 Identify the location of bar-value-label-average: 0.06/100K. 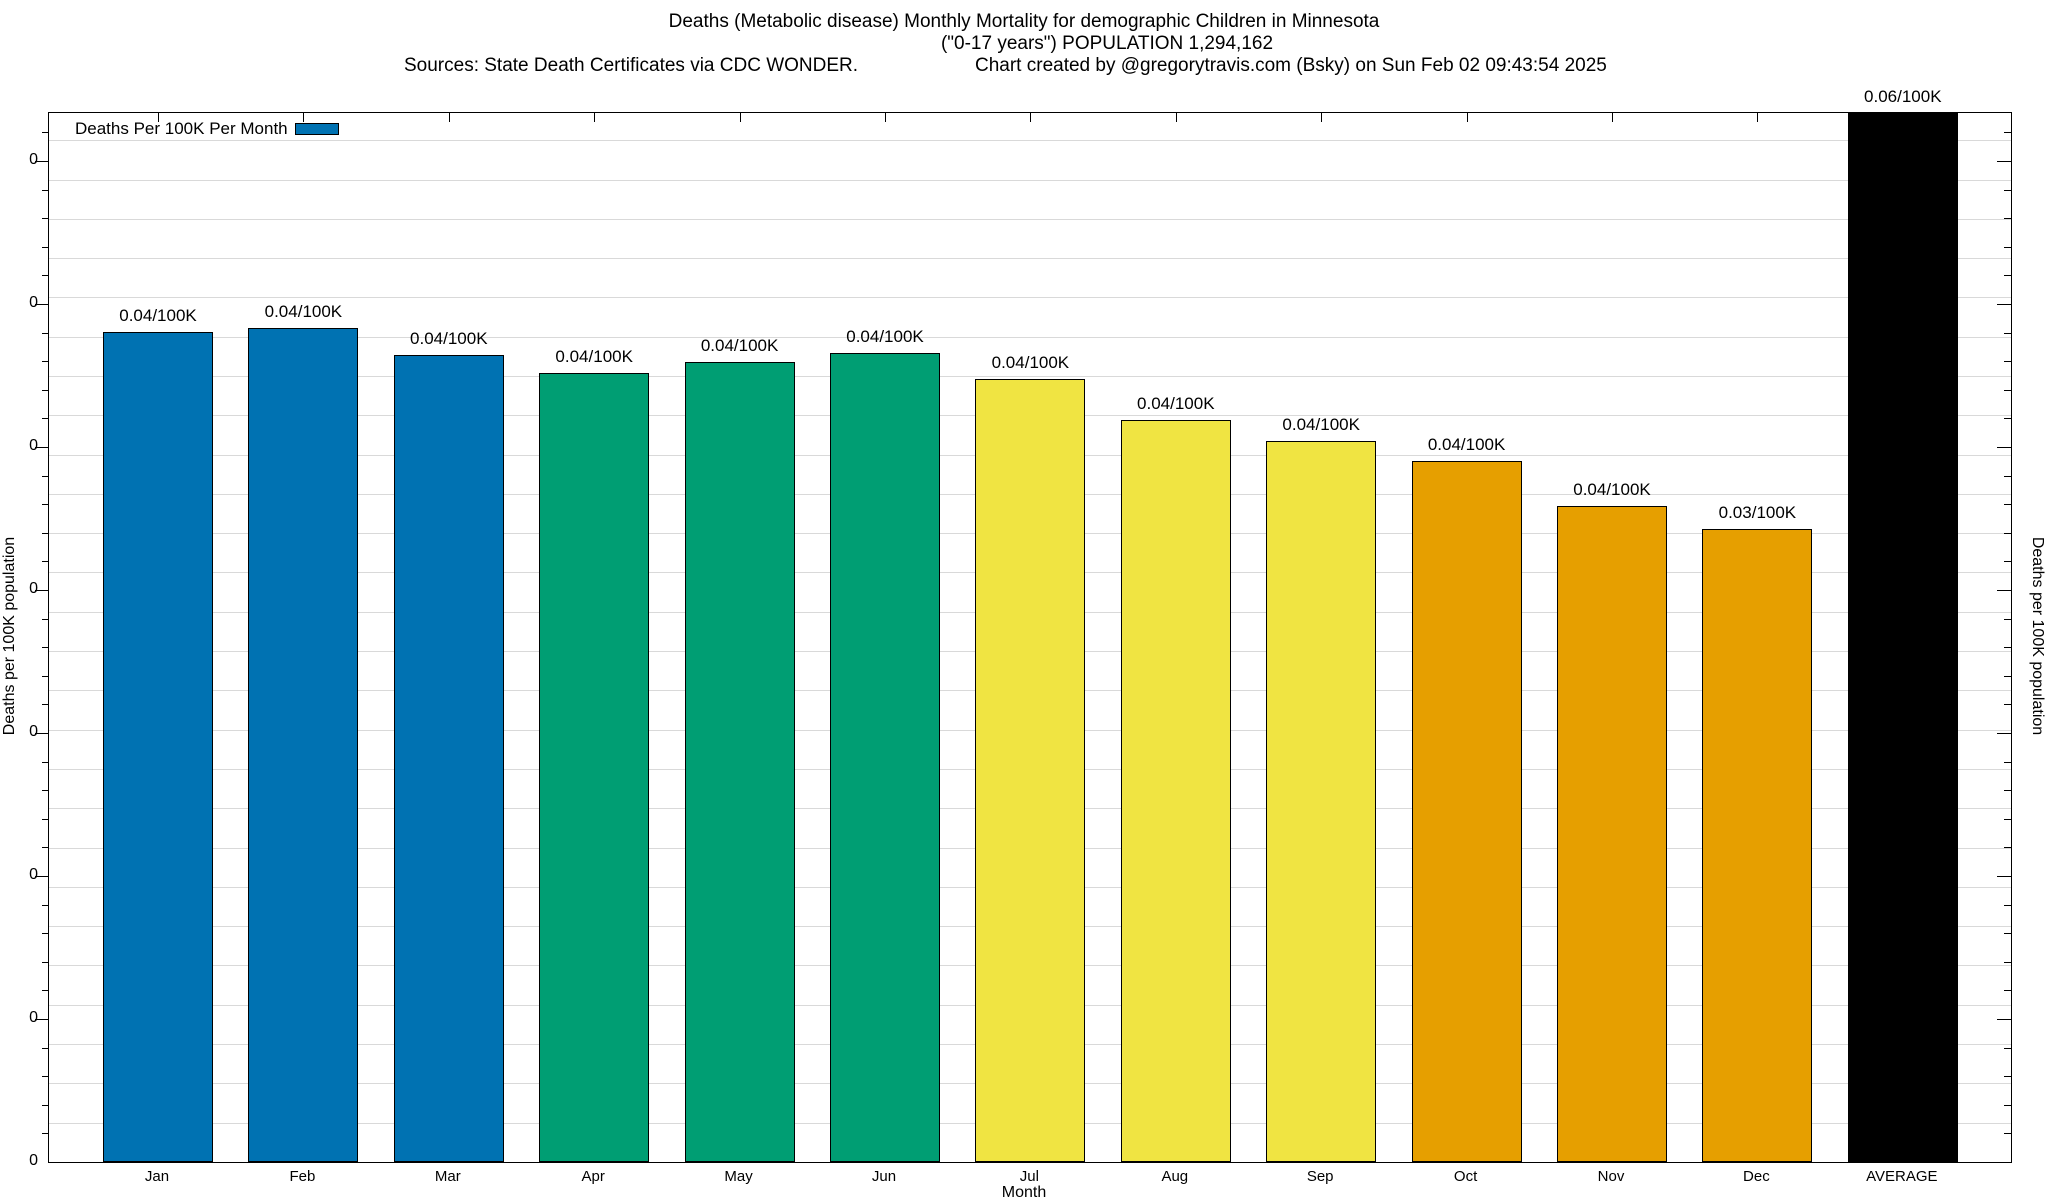
(1903, 96).